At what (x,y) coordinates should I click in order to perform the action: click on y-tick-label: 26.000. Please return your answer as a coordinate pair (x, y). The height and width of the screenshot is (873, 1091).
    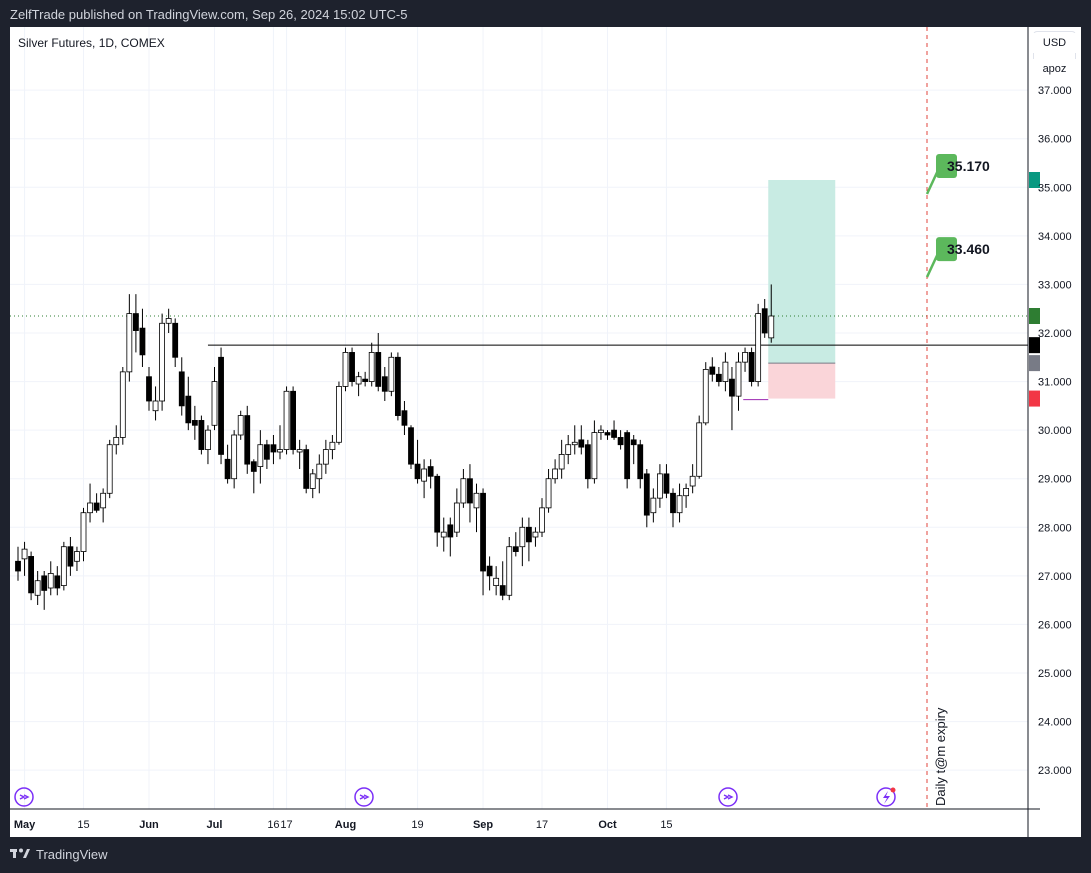
    Looking at the image, I should click on (1055, 625).